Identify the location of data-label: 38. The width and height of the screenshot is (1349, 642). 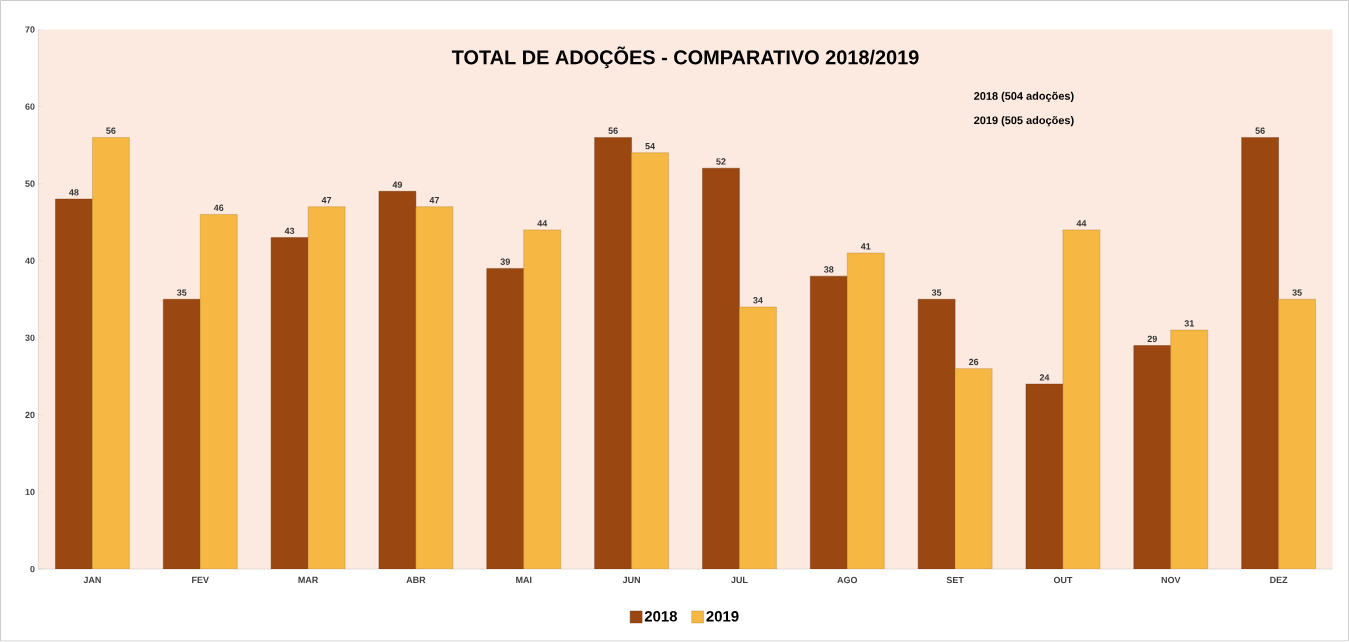
(829, 269).